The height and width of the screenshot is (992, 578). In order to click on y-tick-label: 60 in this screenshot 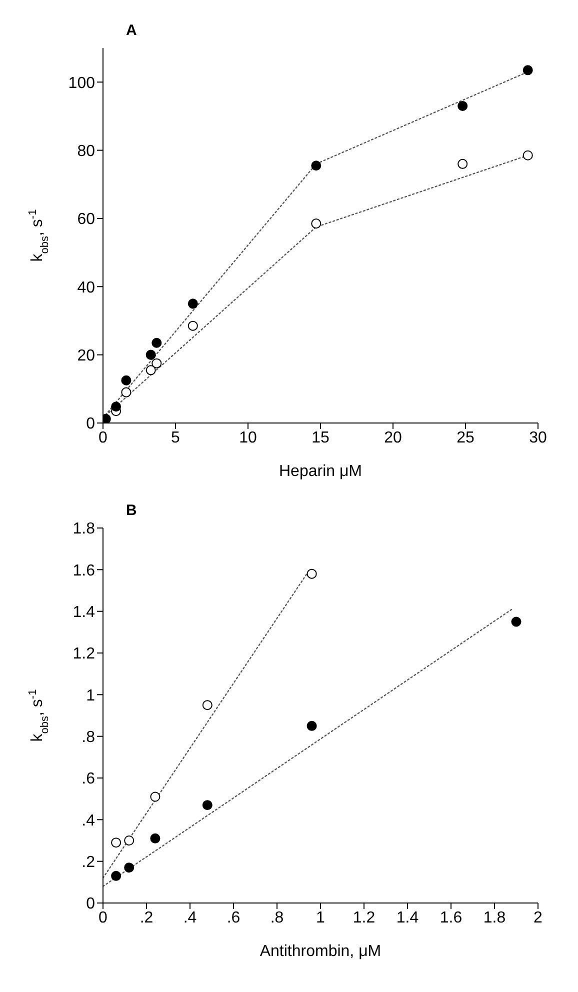, I will do `click(86, 219)`.